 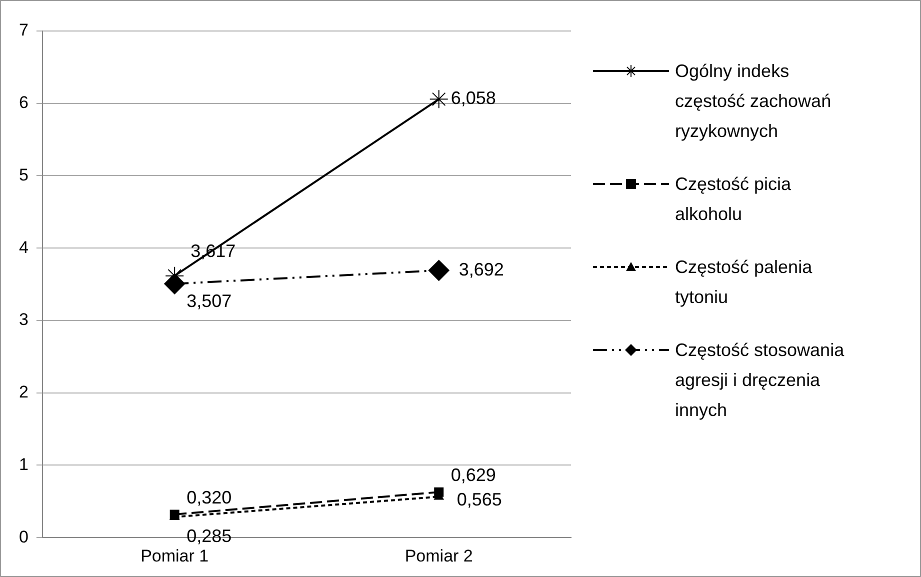 What do you see at coordinates (209, 300) in the screenshot?
I see `data-label: 3,507` at bounding box center [209, 300].